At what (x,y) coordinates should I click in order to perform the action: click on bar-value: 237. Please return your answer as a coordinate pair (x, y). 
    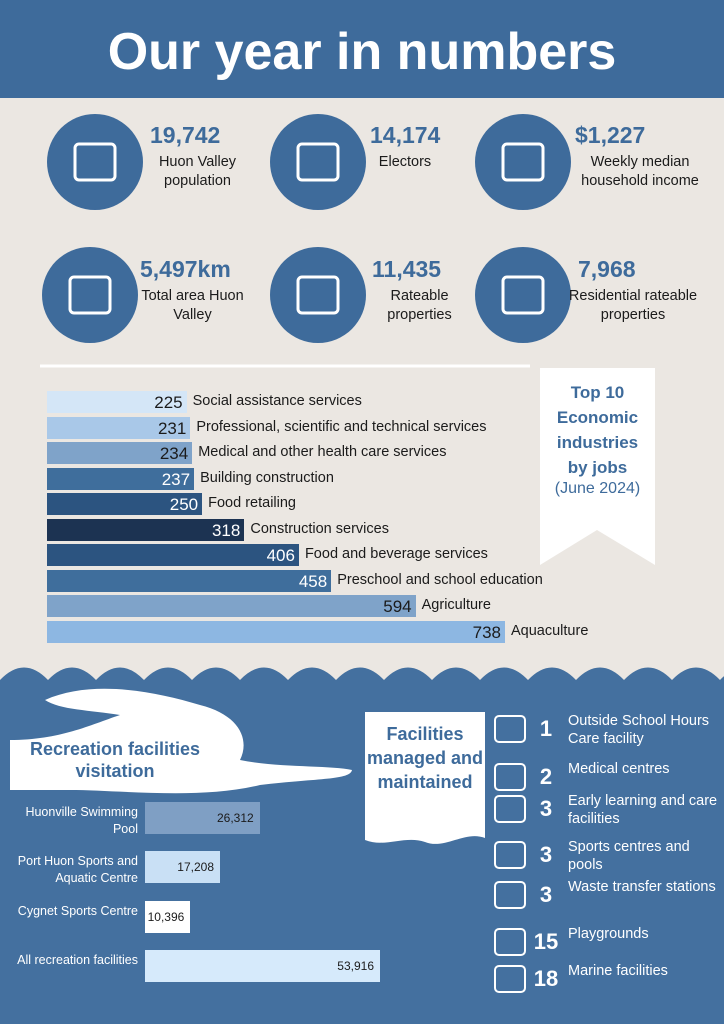
    Looking at the image, I should click on (176, 479).